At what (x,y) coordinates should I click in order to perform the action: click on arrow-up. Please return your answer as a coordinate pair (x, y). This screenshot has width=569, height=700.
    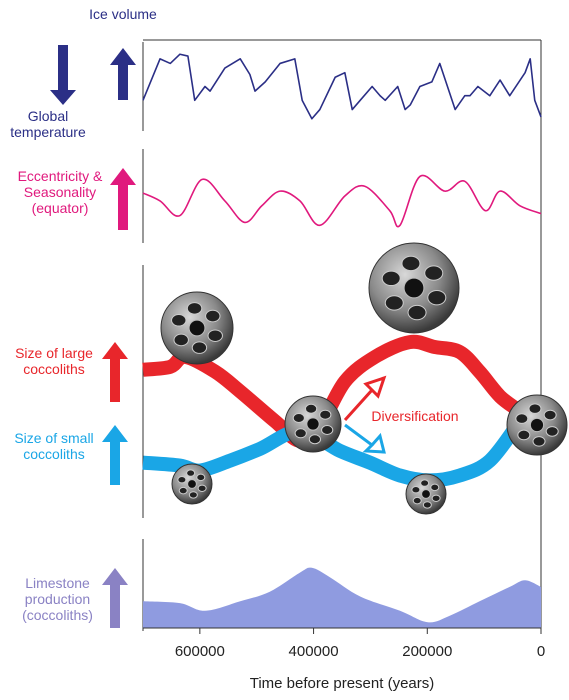
    Looking at the image, I should click on (365, 398).